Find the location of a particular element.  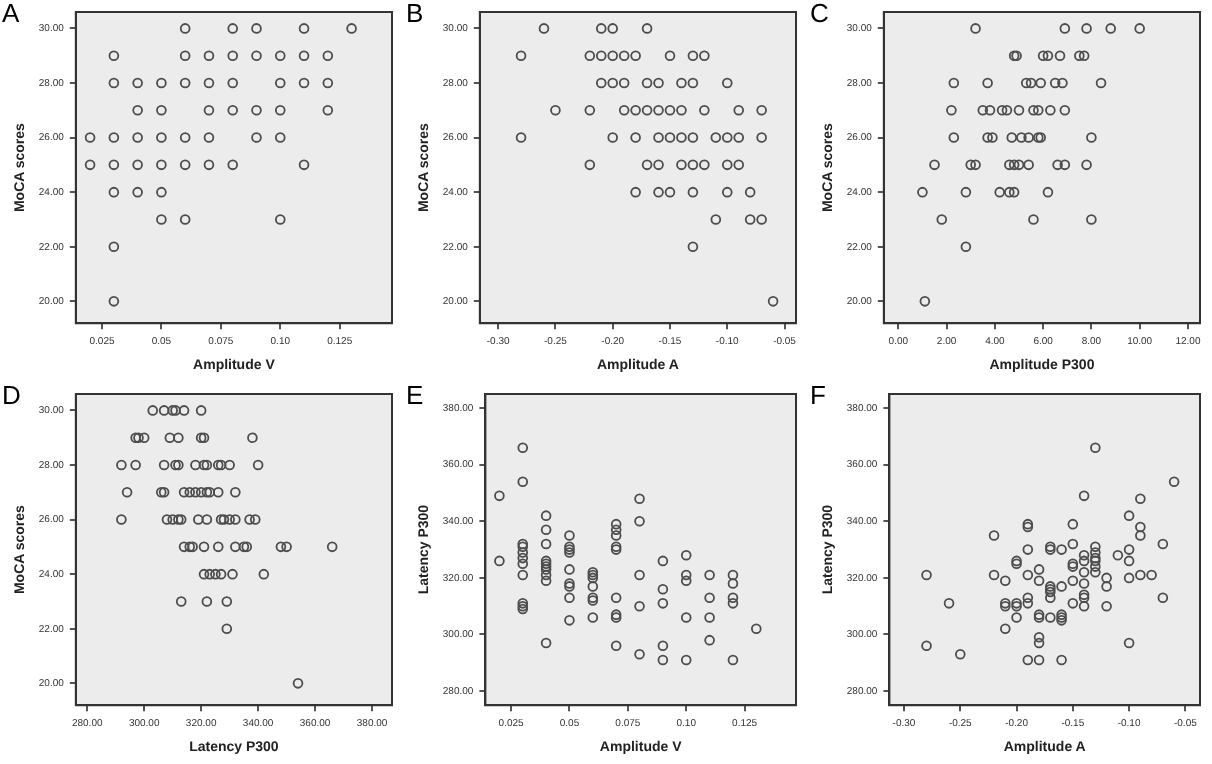

chart-title: F is located at coordinates (818, 395).